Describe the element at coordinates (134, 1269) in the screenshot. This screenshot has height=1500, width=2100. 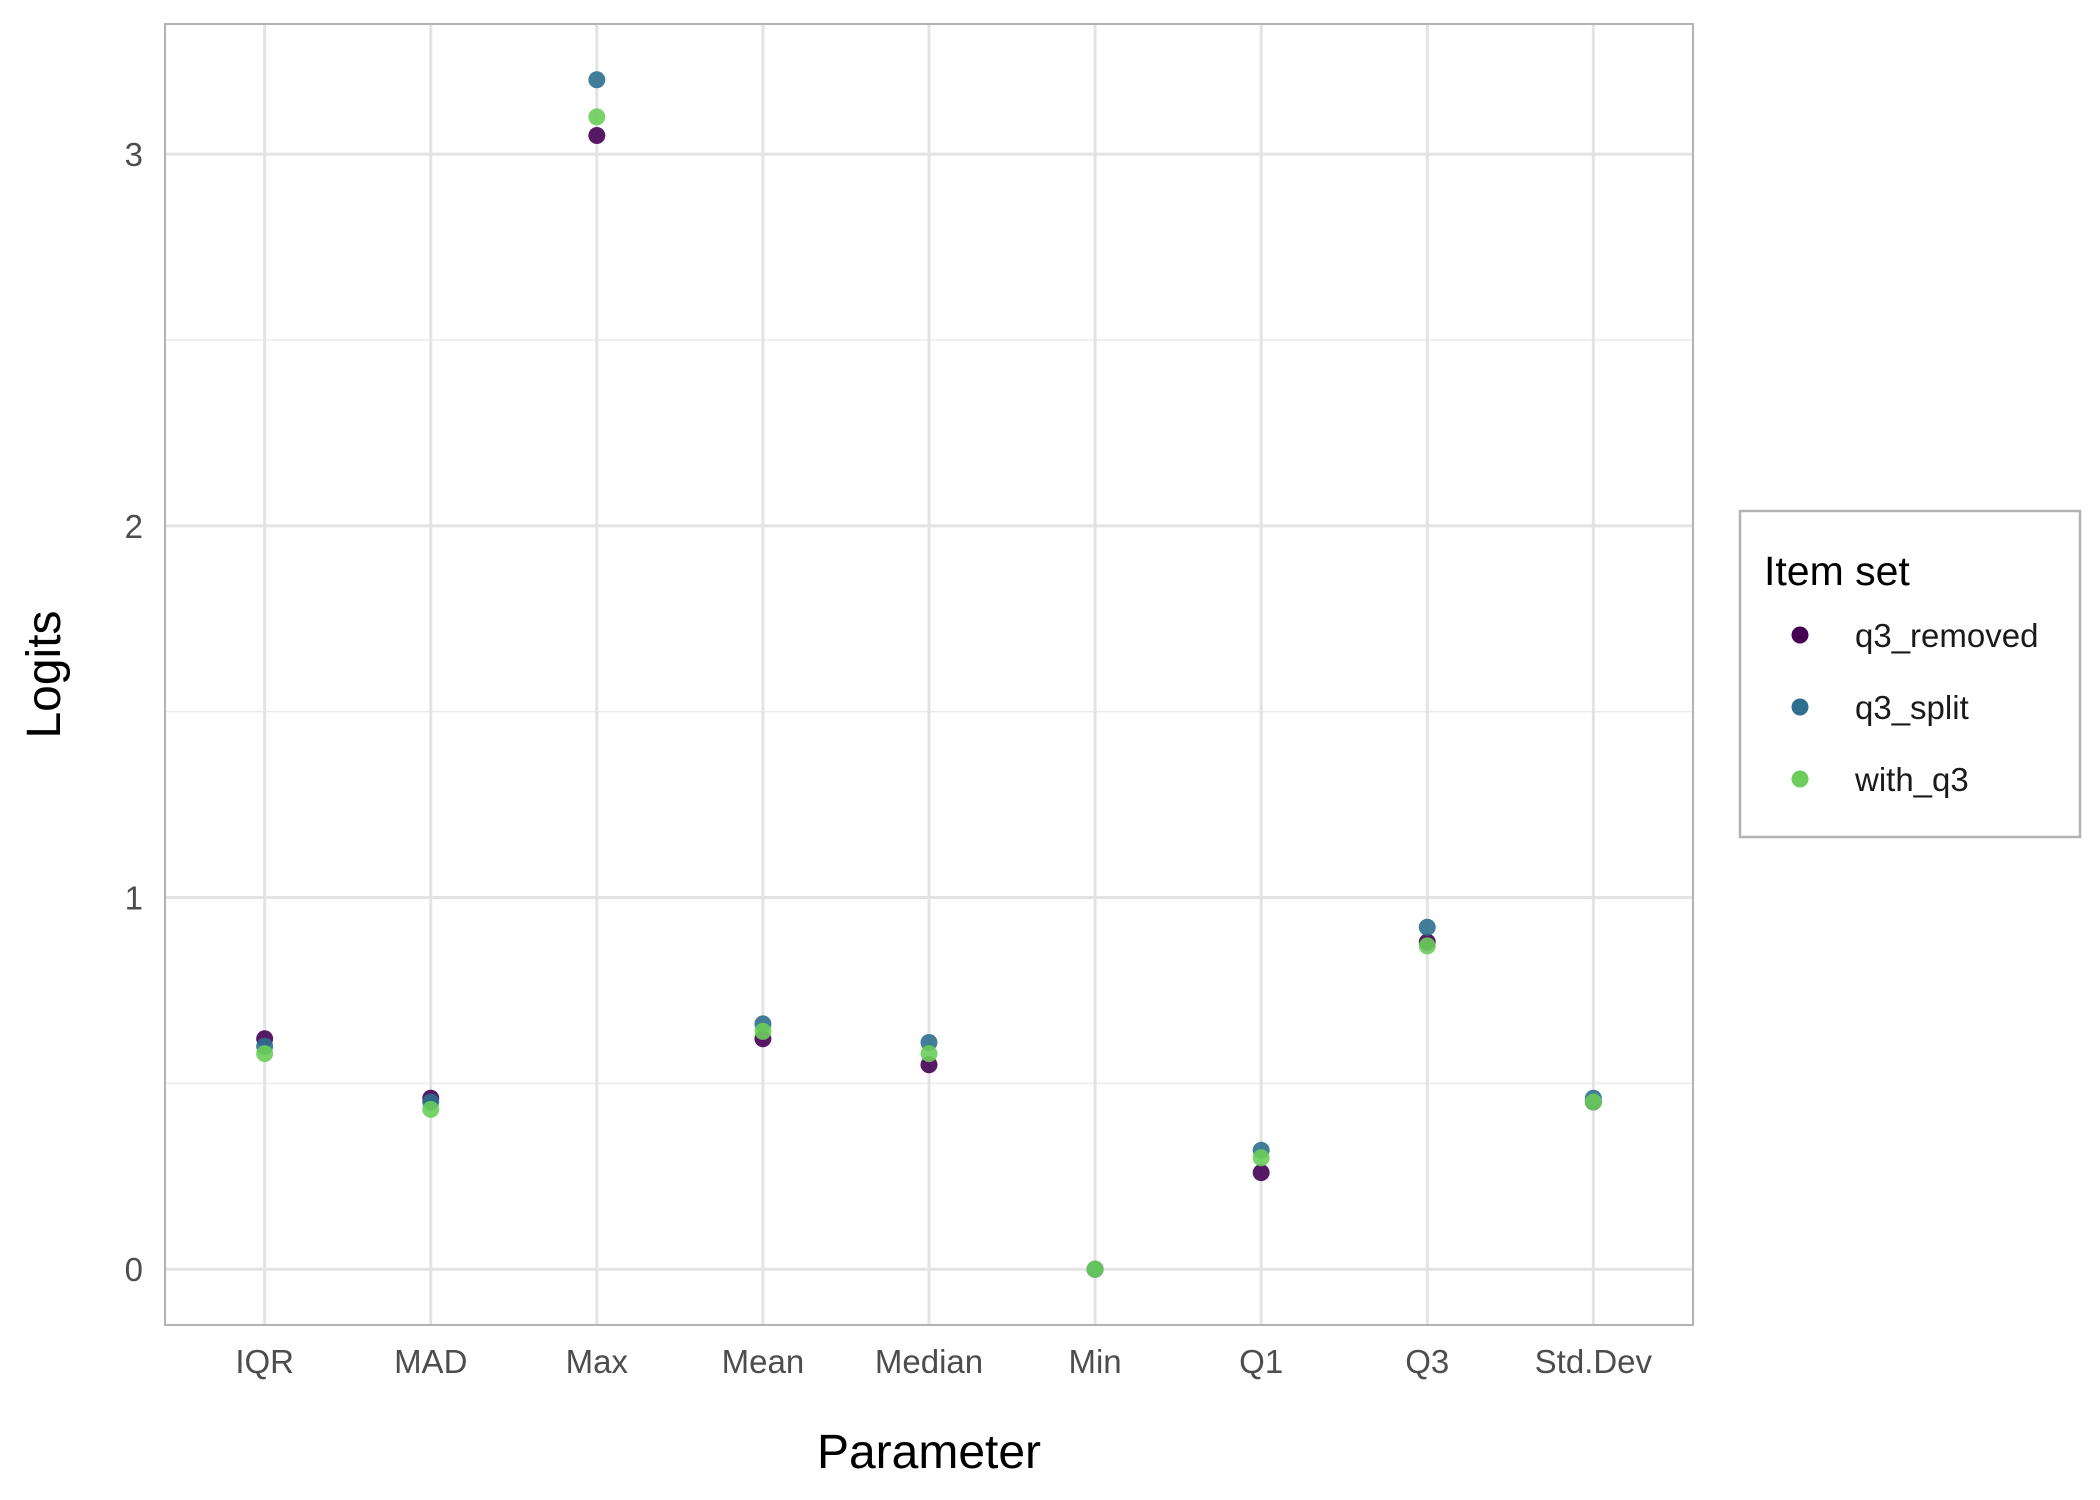
I see `y-tick-label: 0` at that location.